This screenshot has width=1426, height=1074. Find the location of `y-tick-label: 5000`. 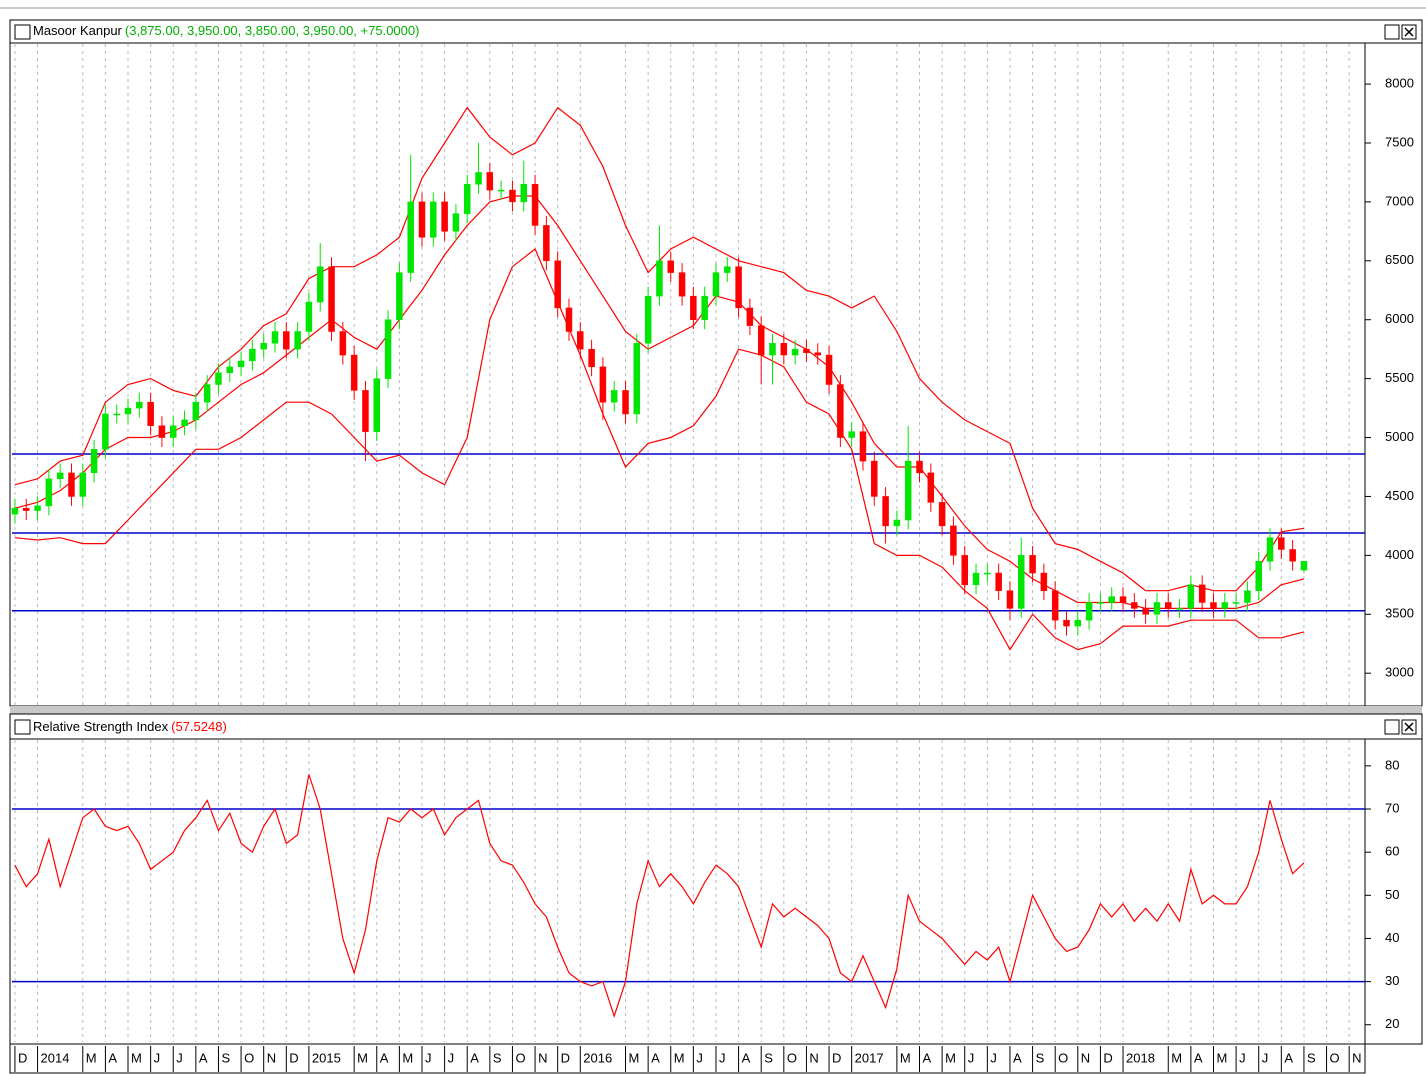

y-tick-label: 5000 is located at coordinates (1399, 436).